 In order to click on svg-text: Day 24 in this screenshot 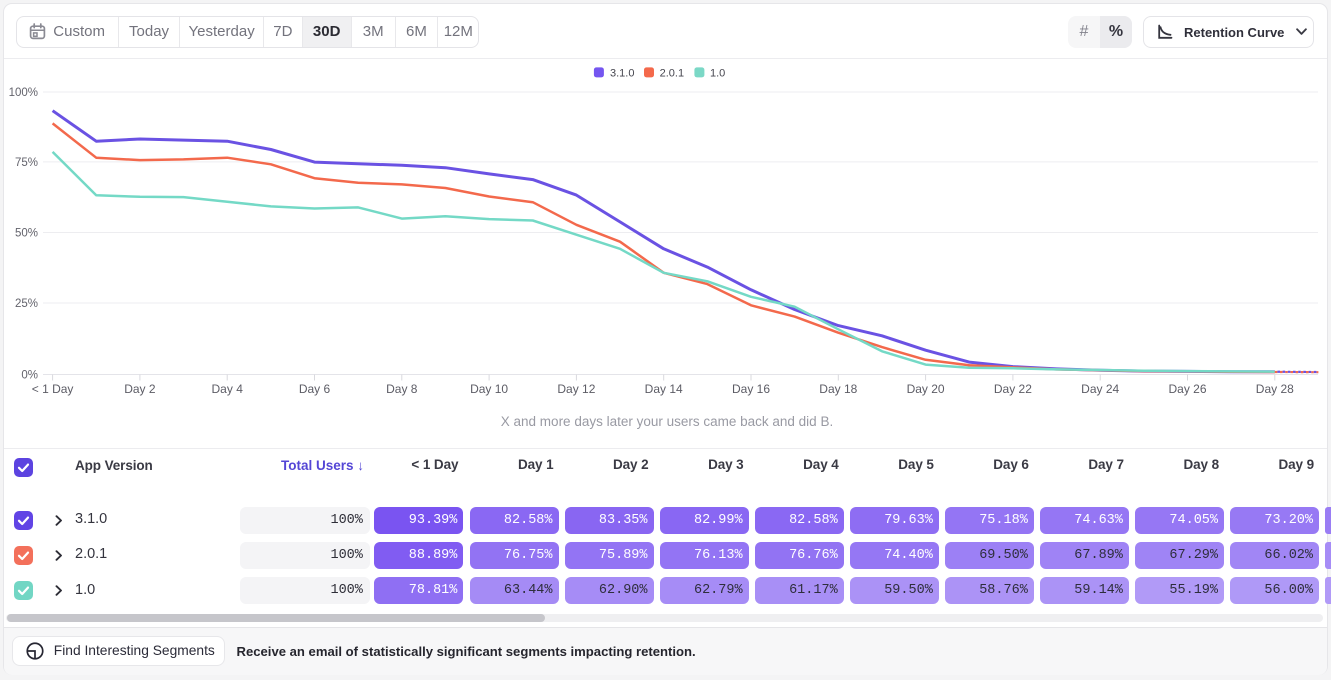, I will do `click(1100, 389)`.